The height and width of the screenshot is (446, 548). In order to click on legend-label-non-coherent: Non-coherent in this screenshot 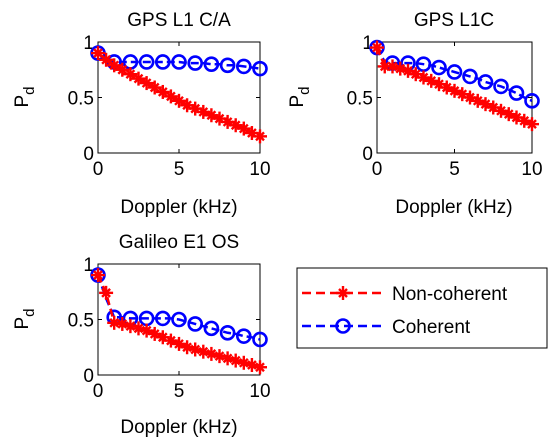, I will do `click(450, 294)`.